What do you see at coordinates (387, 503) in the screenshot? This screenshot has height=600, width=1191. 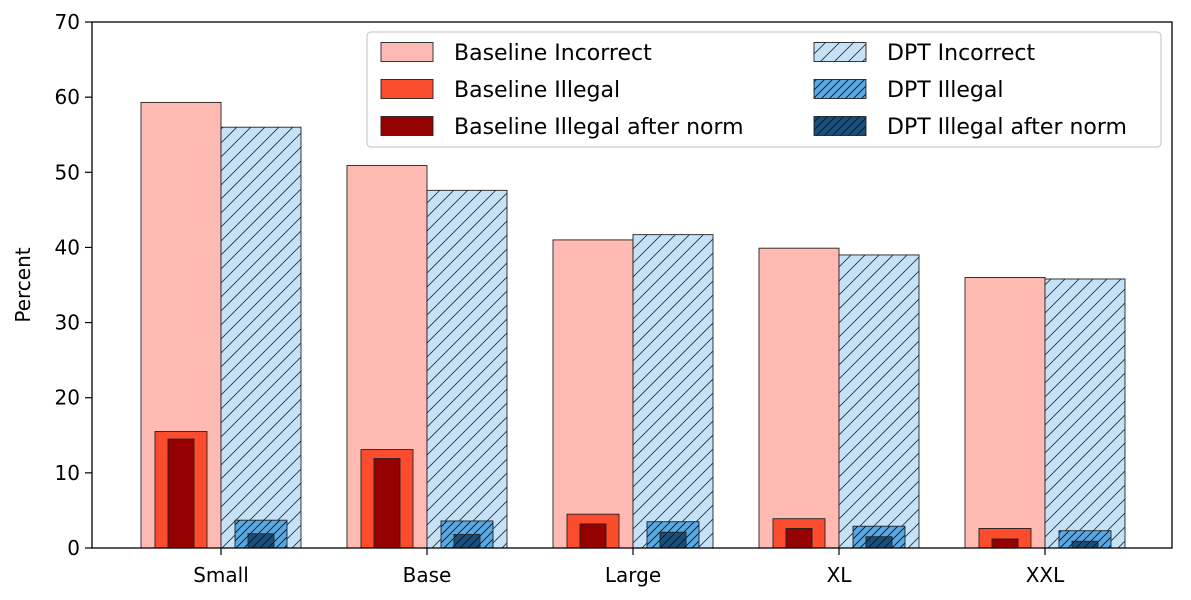 I see `bar-baseline-illegal-after-norm-base` at bounding box center [387, 503].